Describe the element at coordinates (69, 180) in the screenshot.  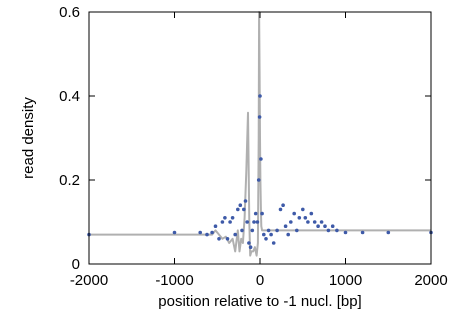
I see `y-tick-label: 0.2` at that location.